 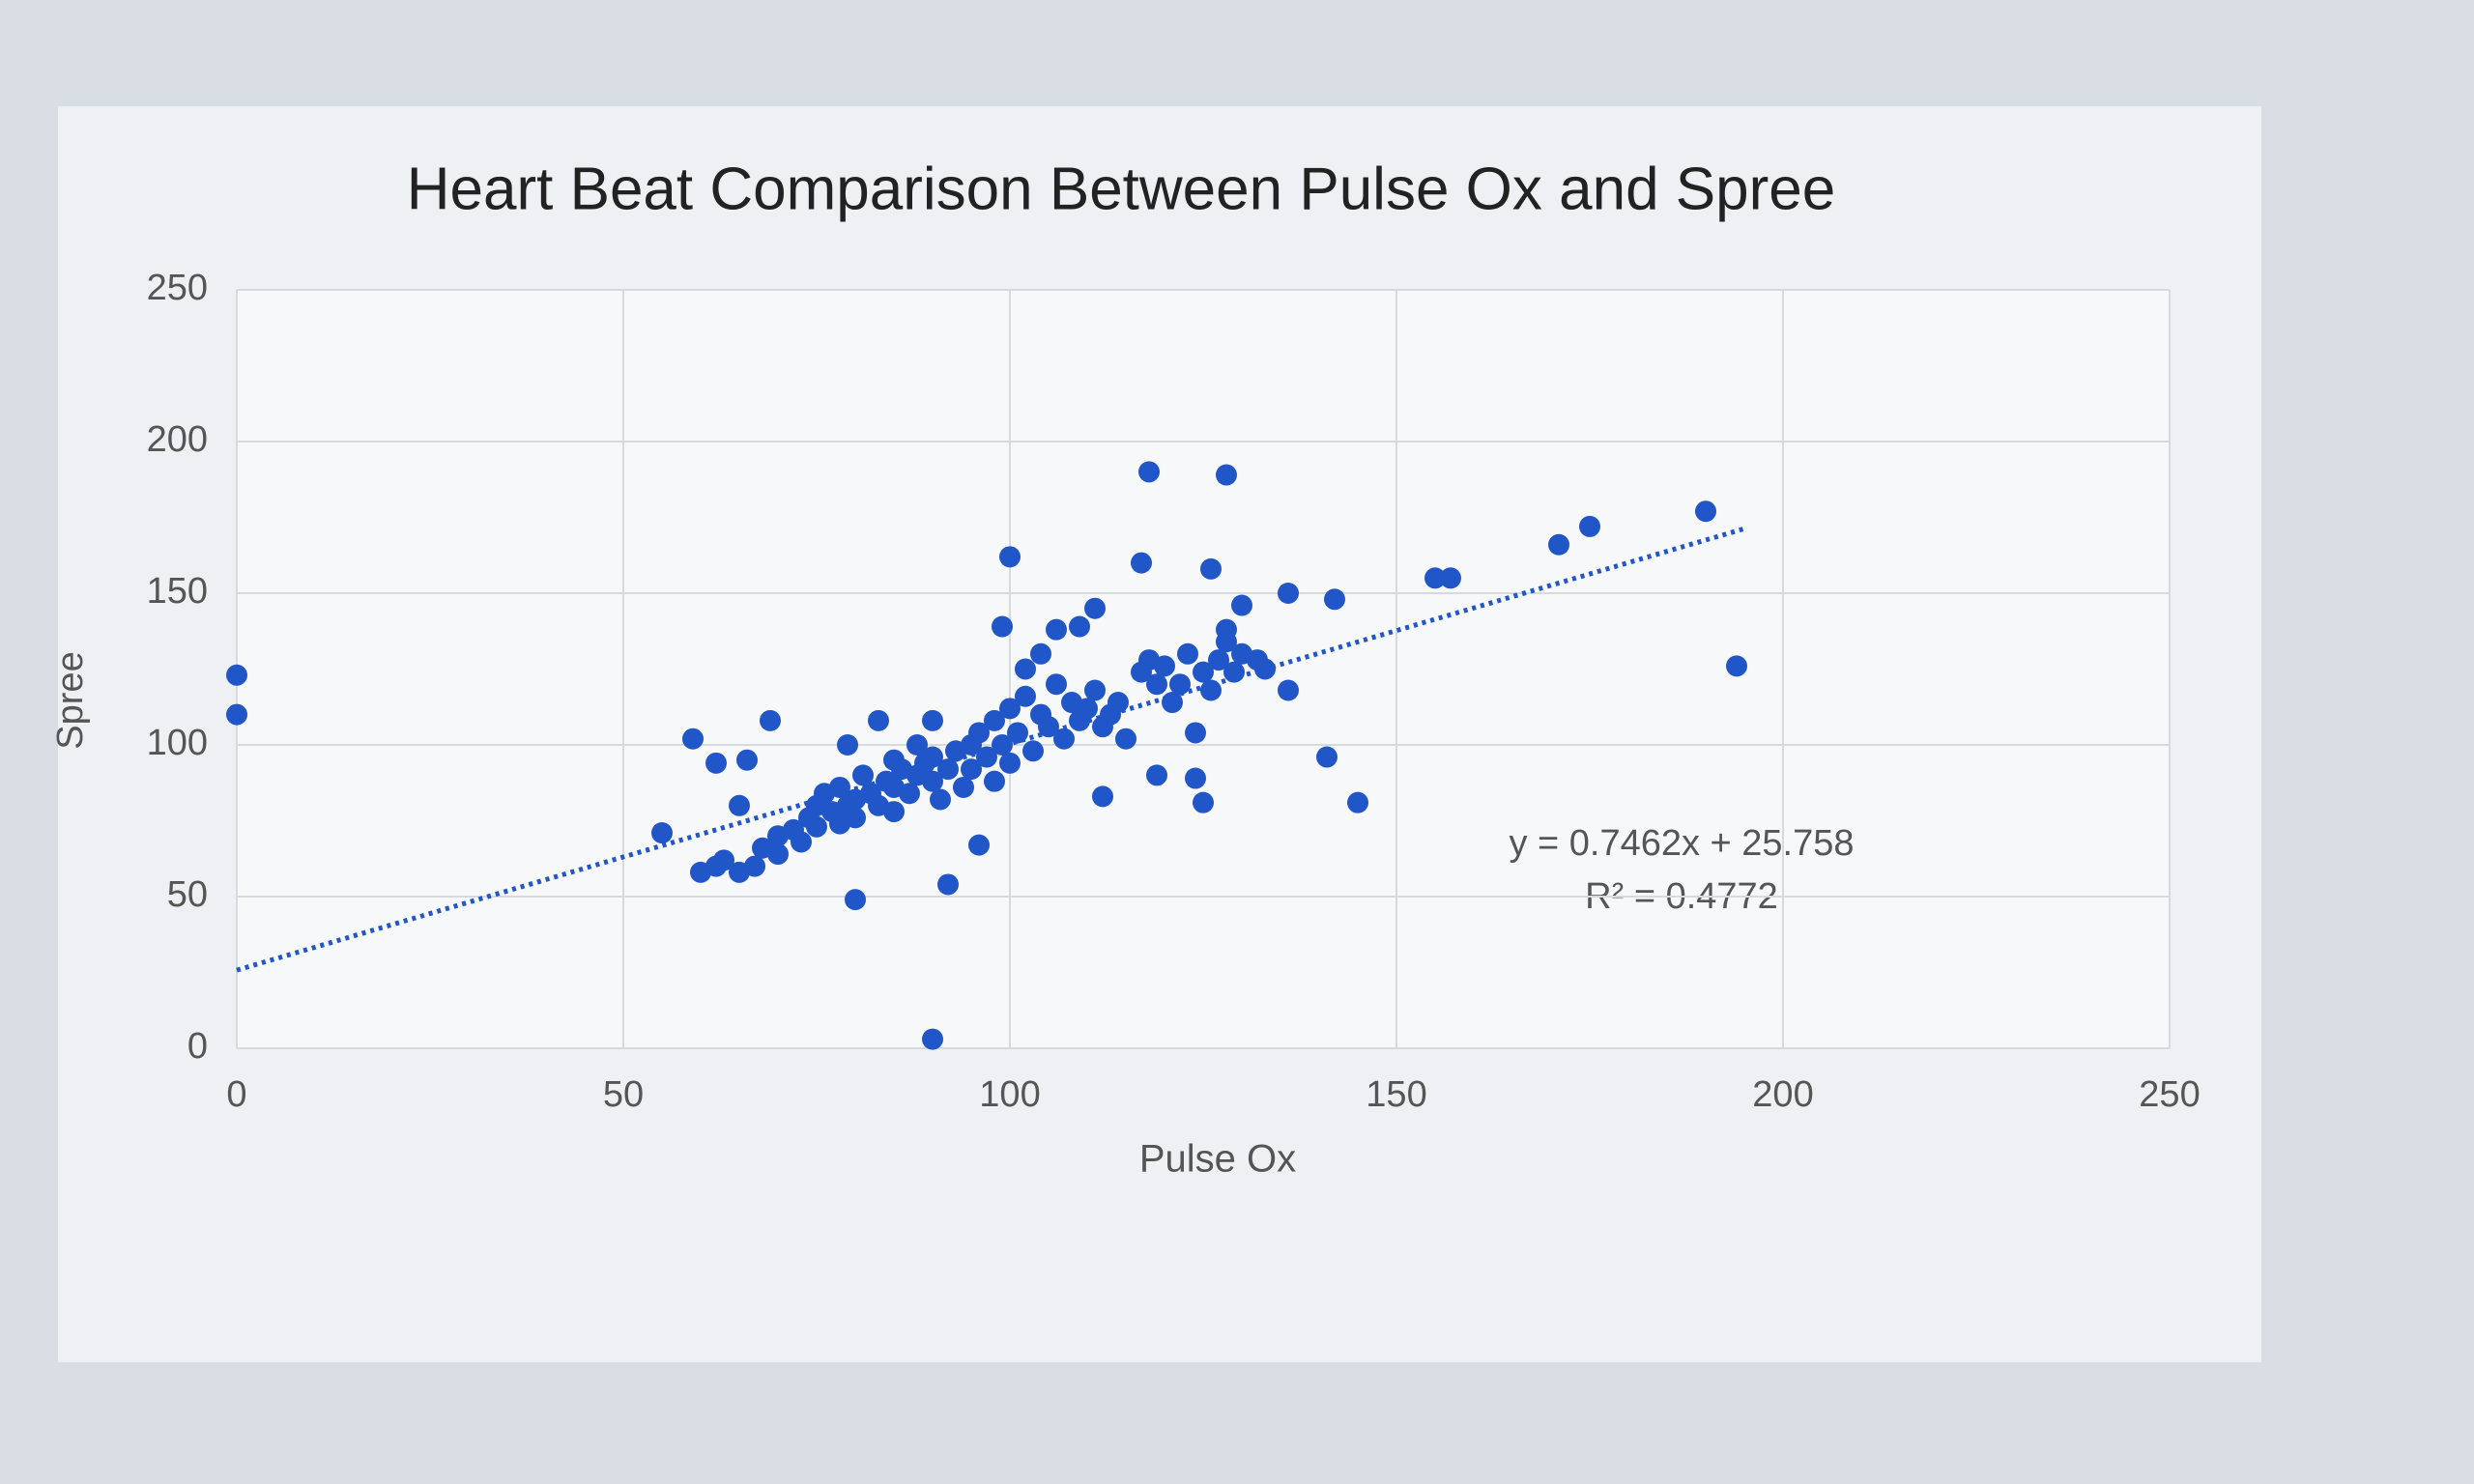 What do you see at coordinates (178, 288) in the screenshot?
I see `y-tick-label: 250` at bounding box center [178, 288].